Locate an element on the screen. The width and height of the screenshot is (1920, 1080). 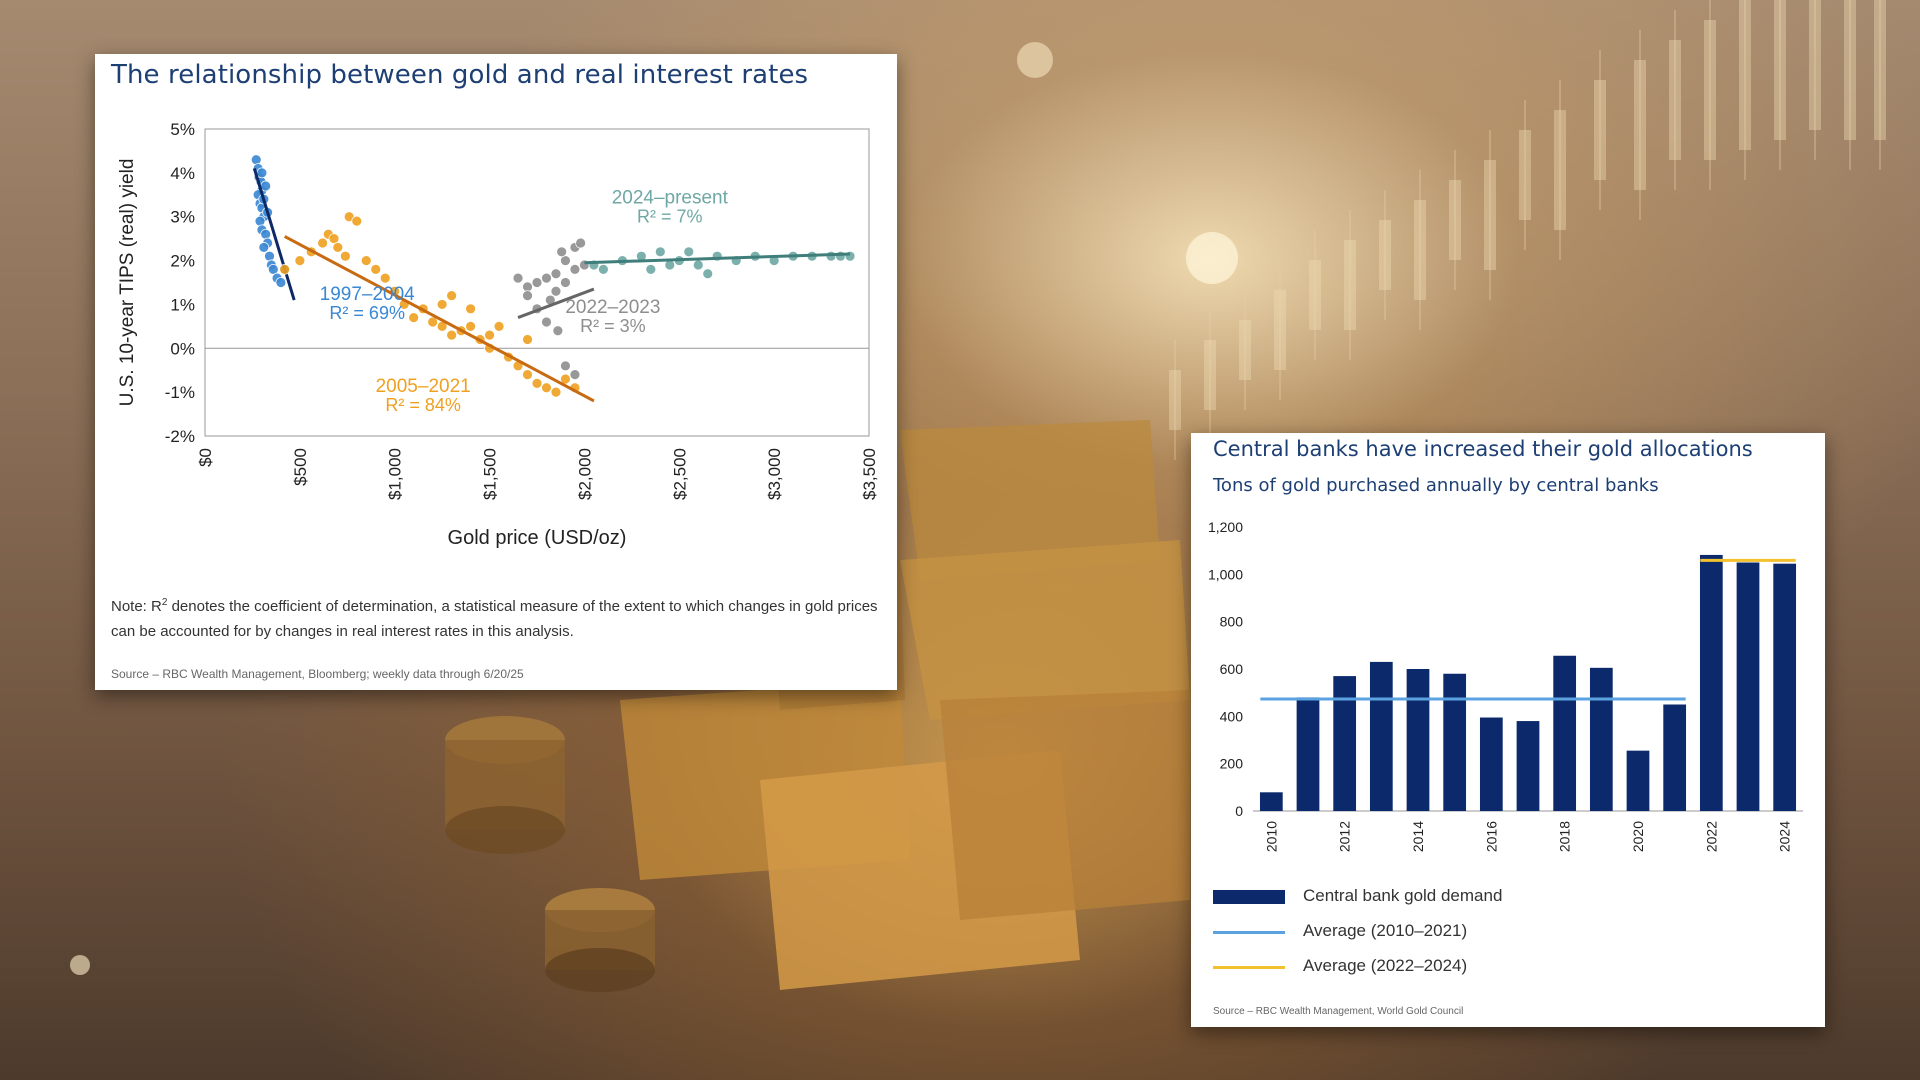
r2-label: R² = 69% is located at coordinates (367, 313).